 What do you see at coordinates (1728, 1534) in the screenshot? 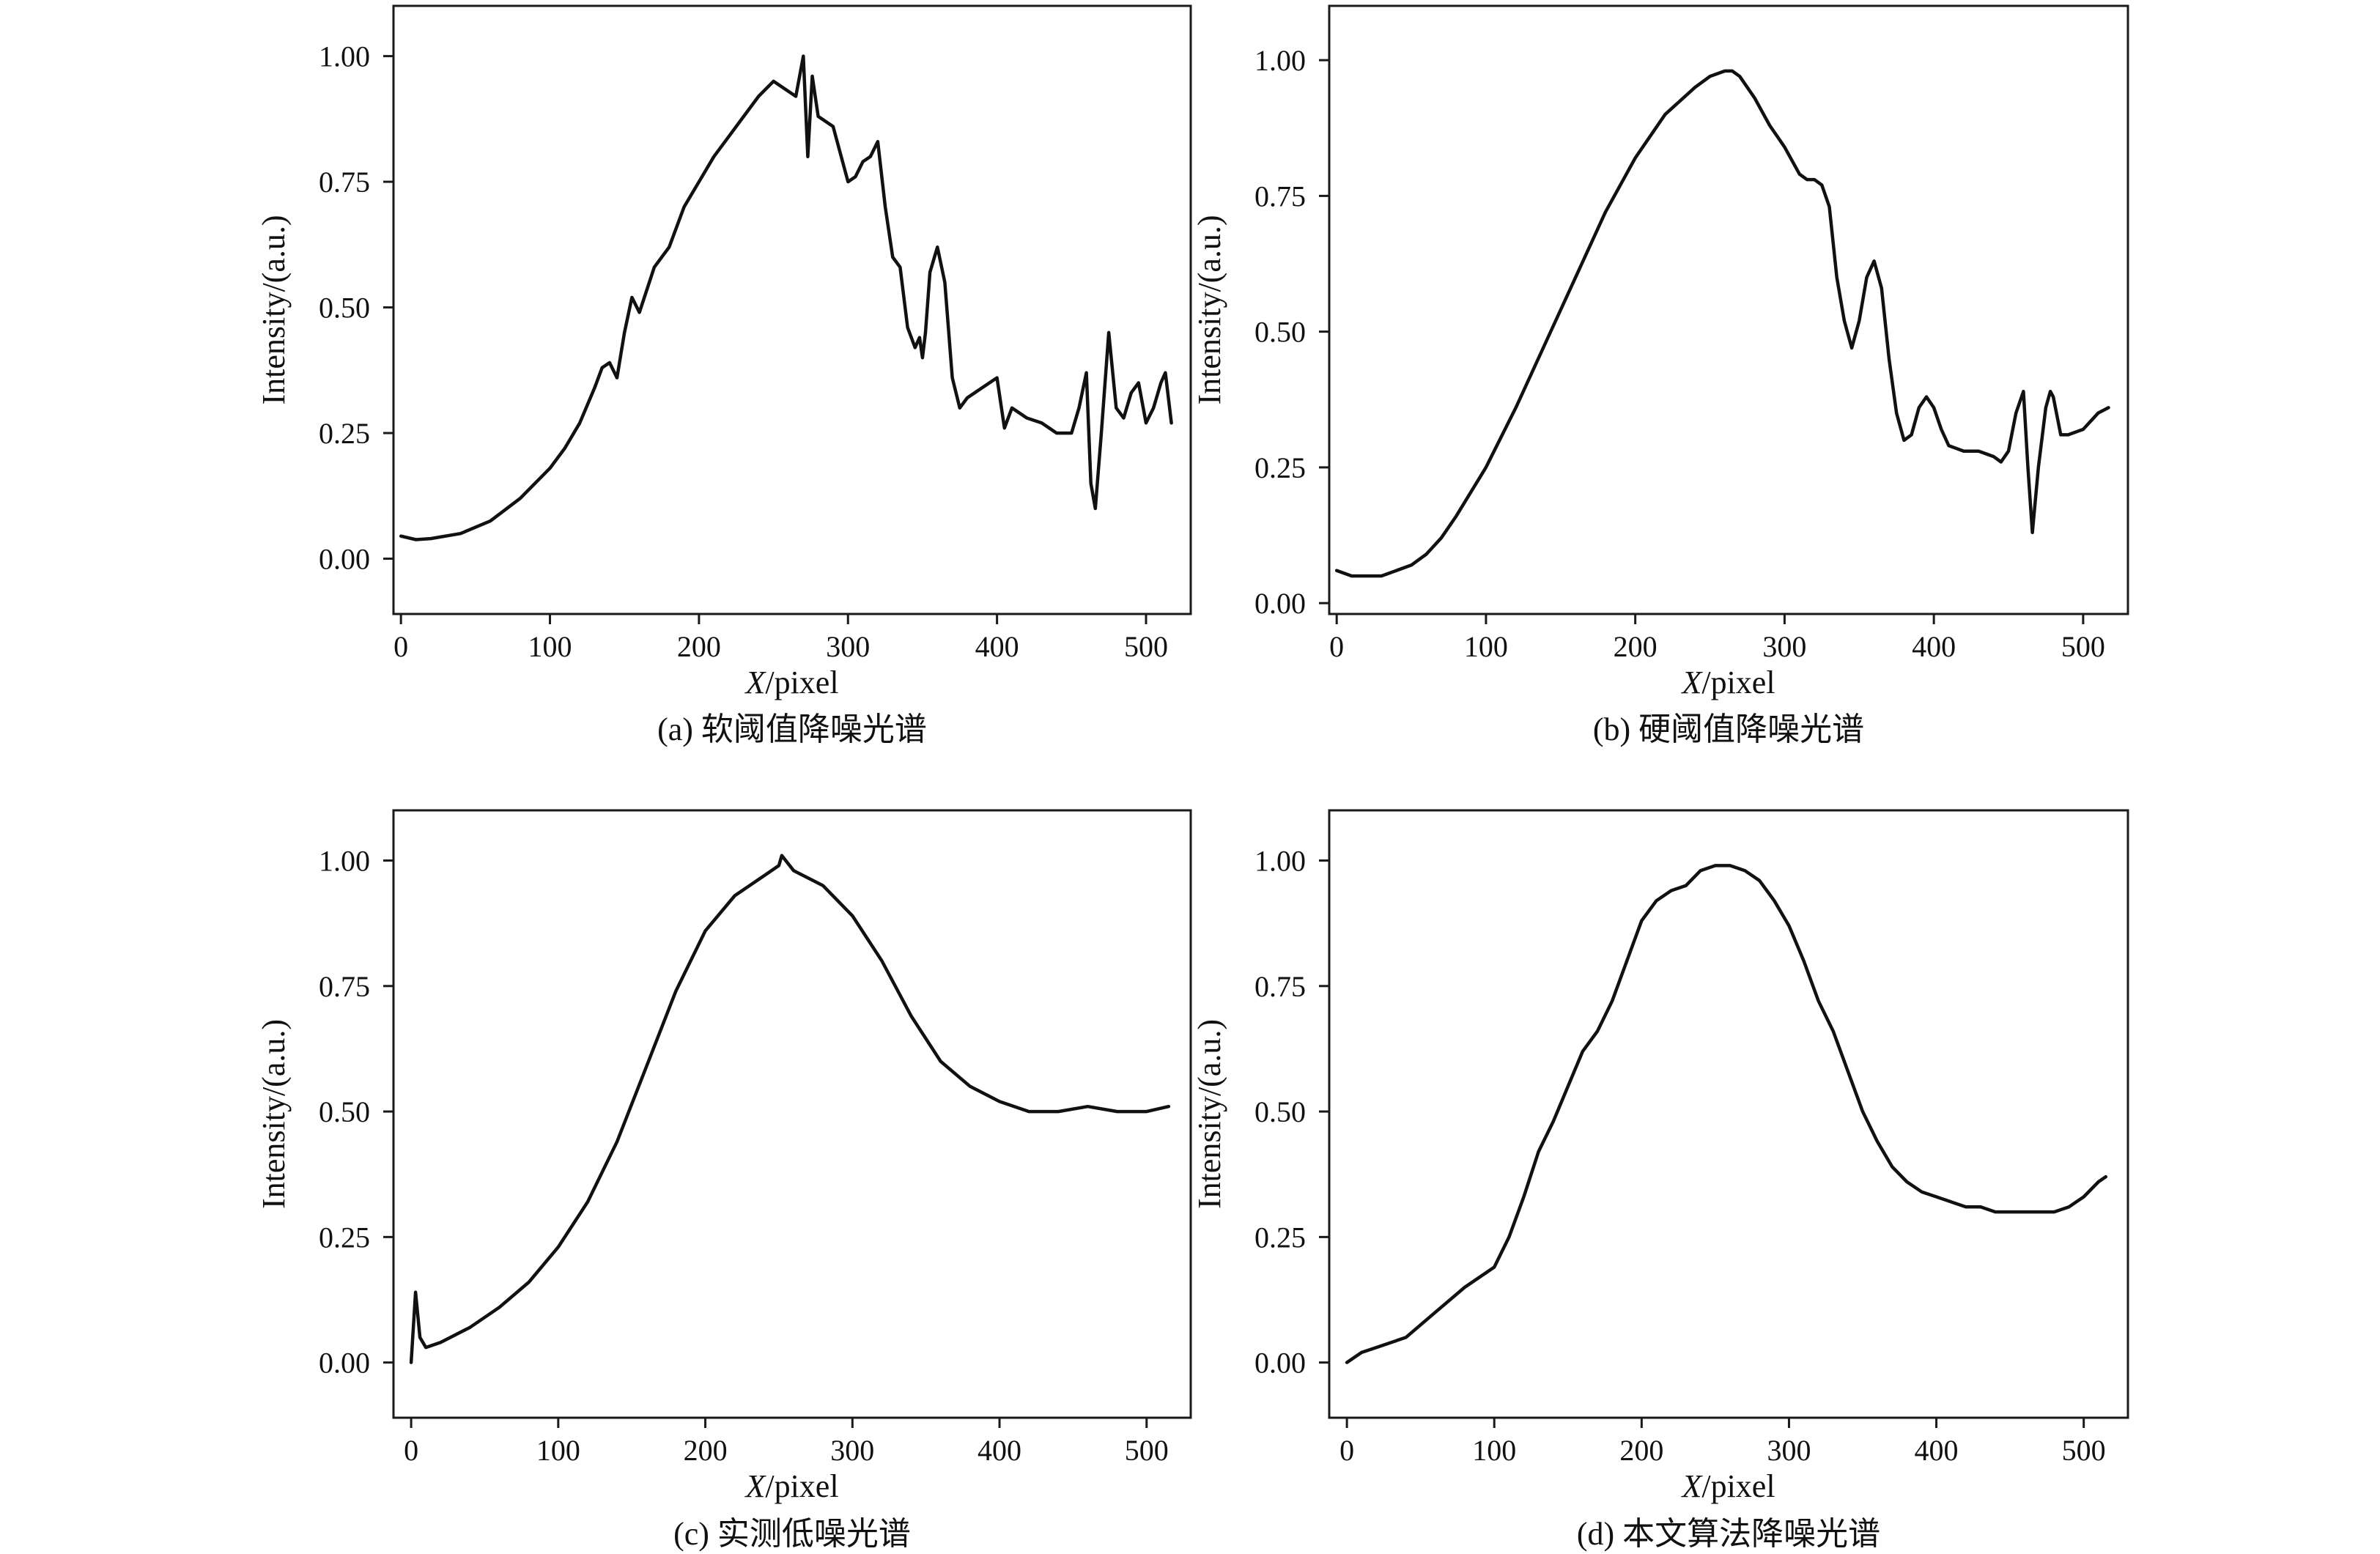
I see `panel-caption: (d) 本文算法降噪光谱` at bounding box center [1728, 1534].